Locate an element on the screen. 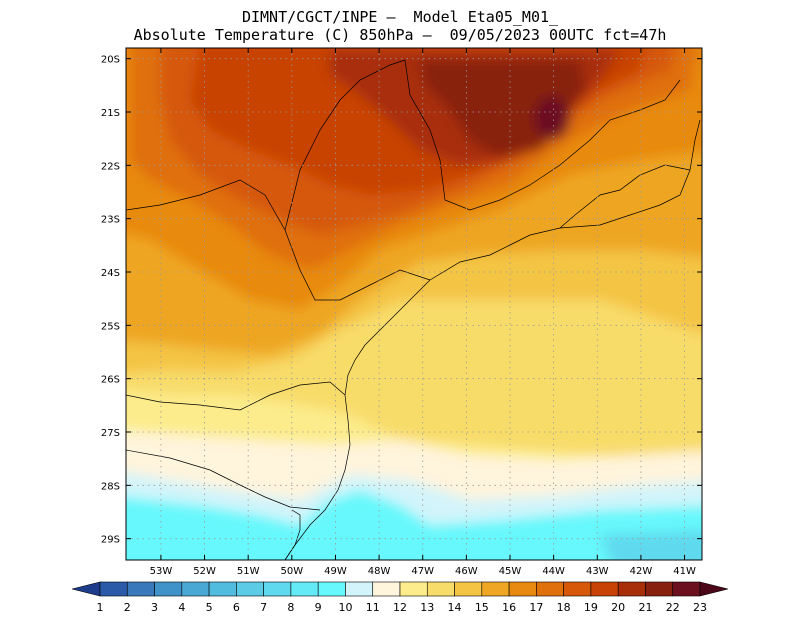 This screenshot has width=800, height=618. boundary-sc-pr is located at coordinates (236, 396).